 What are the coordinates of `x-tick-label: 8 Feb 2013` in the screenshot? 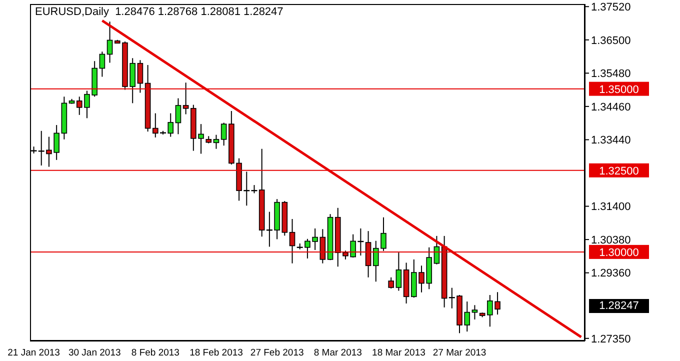 It's located at (155, 353).